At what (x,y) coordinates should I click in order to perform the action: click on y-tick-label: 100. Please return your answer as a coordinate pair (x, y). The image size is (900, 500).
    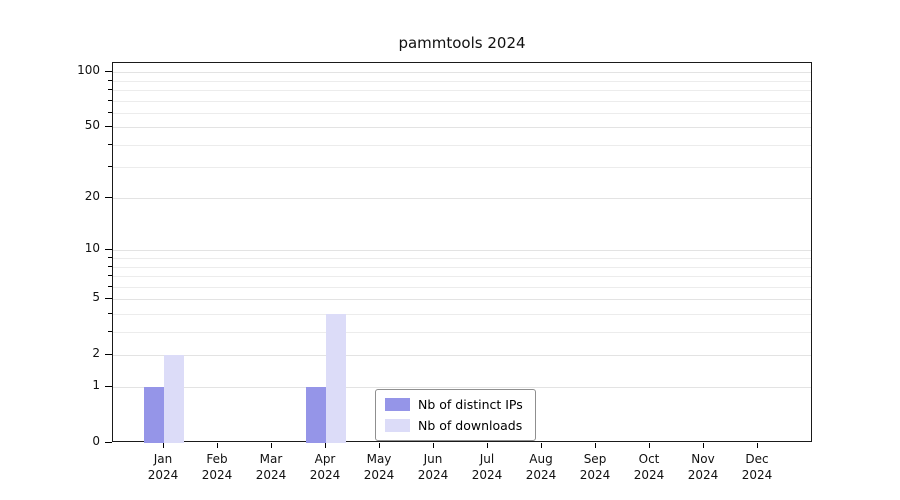
    Looking at the image, I should click on (88, 70).